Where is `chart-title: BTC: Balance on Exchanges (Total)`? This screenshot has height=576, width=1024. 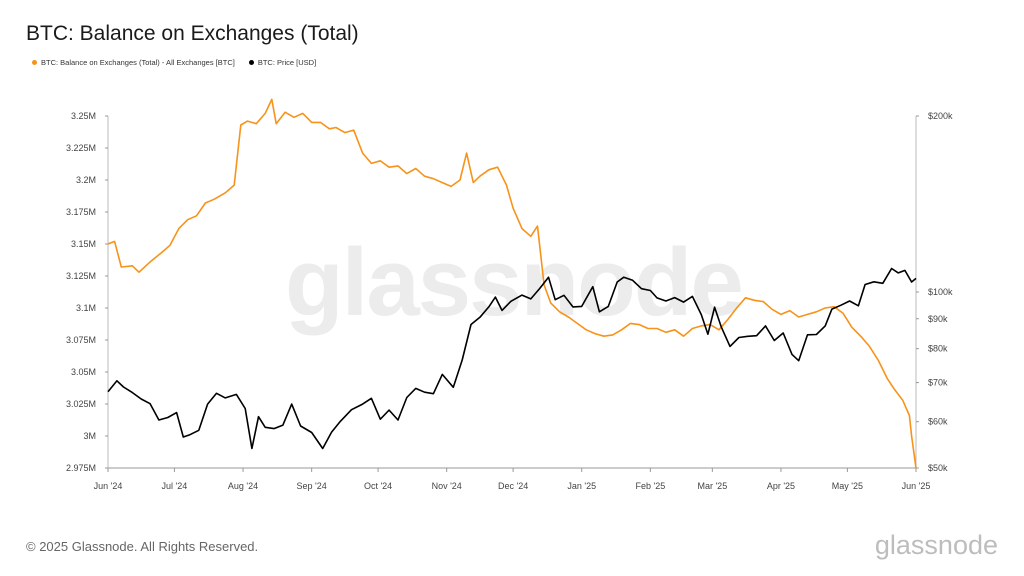
chart-title: BTC: Balance on Exchanges (Total) is located at coordinates (192, 33).